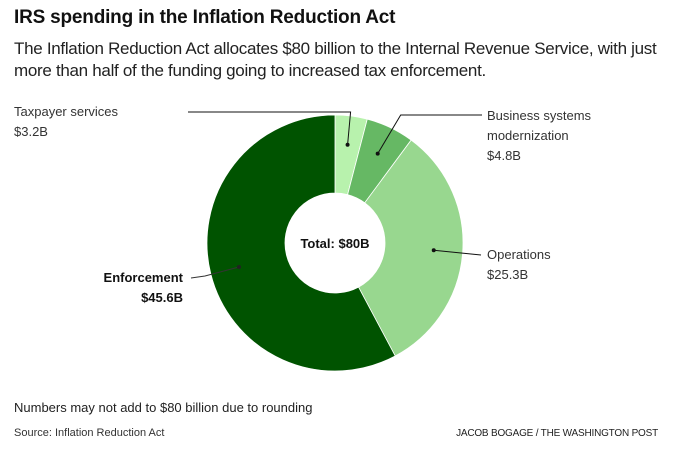  What do you see at coordinates (457, 252) in the screenshot?
I see `leader-line-operations` at bounding box center [457, 252].